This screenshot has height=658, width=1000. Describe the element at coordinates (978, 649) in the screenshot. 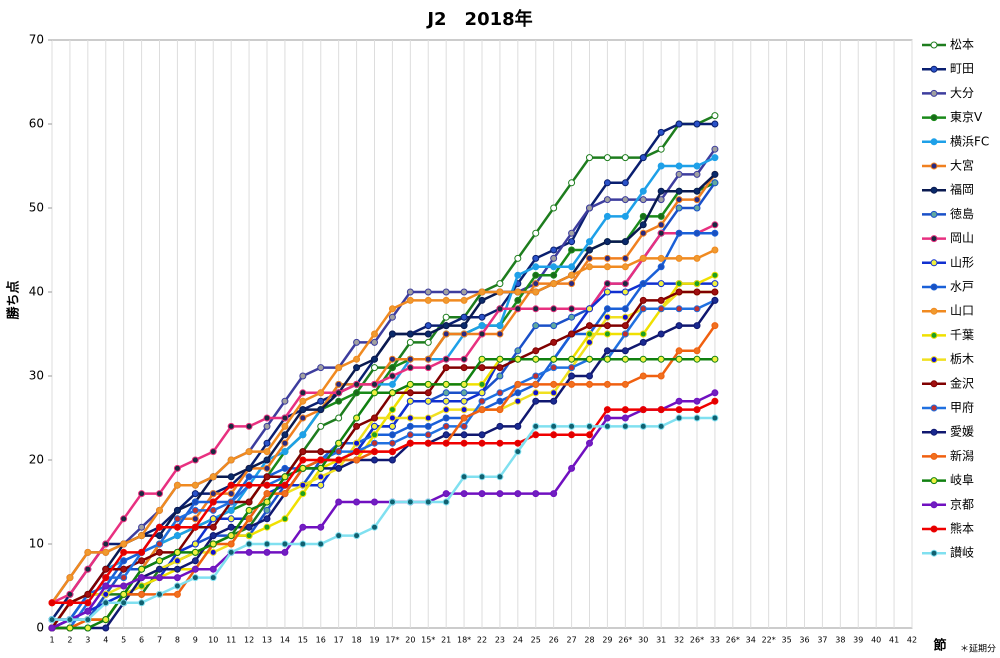

I see `note: ＊延期分` at that location.